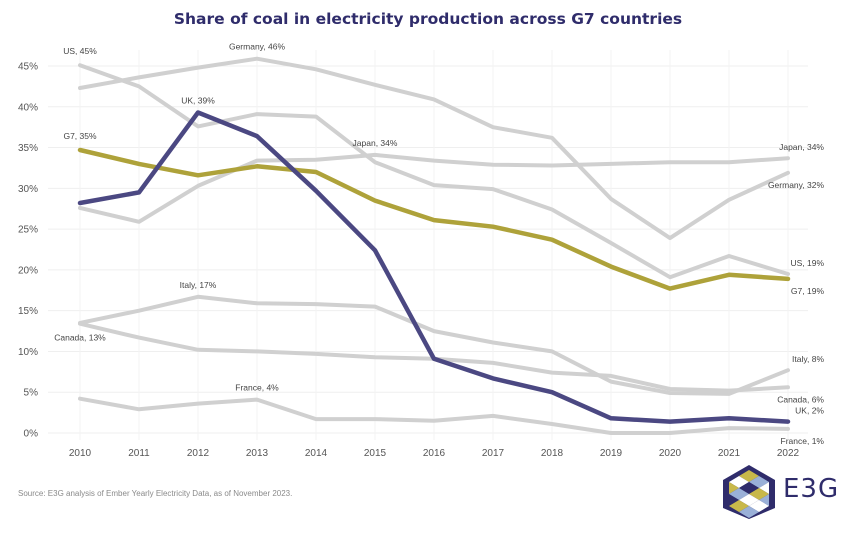  What do you see at coordinates (28, 107) in the screenshot?
I see `y-tick-label: 40%` at bounding box center [28, 107].